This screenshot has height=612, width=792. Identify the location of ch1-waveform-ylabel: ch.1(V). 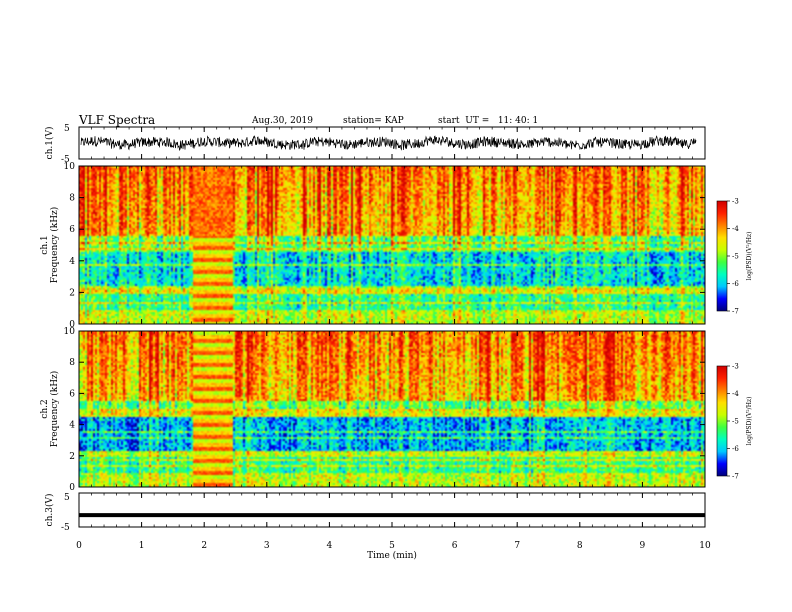
(49, 143).